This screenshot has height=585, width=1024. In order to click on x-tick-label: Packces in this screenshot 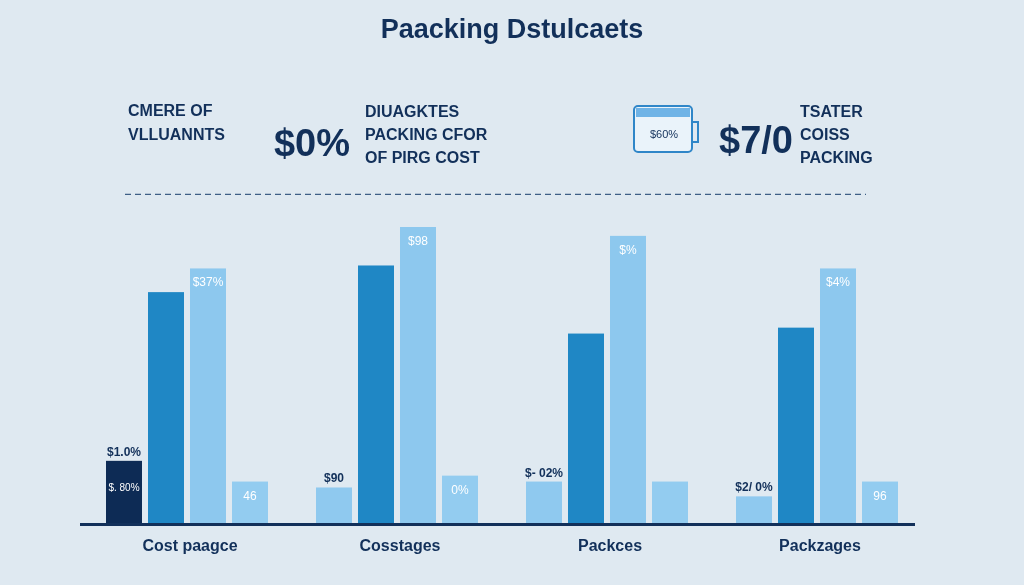, I will do `click(610, 545)`.